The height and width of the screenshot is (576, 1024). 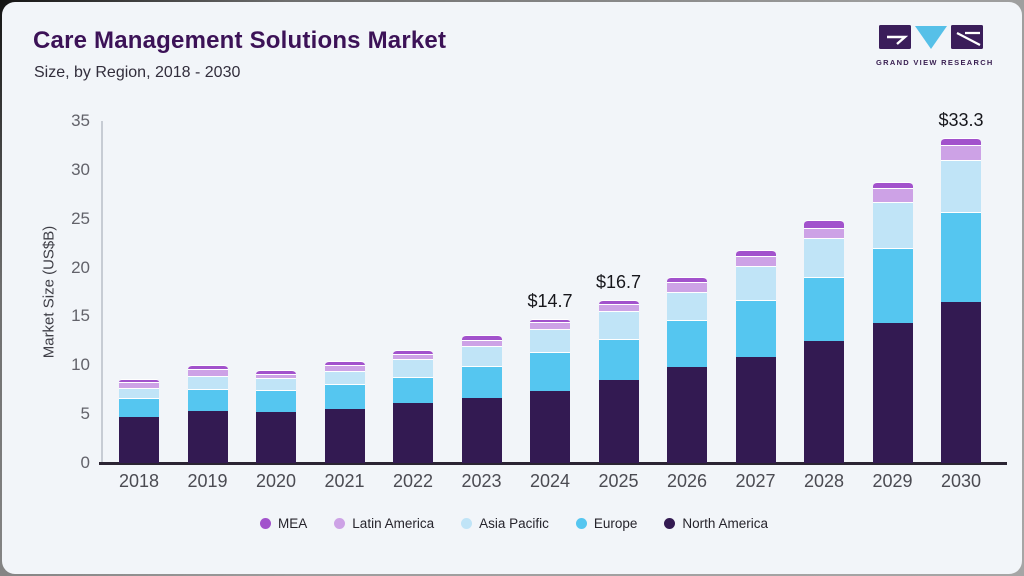 I want to click on chart-subtitle: Size, by Region, 2018 - 2030, so click(x=137, y=72).